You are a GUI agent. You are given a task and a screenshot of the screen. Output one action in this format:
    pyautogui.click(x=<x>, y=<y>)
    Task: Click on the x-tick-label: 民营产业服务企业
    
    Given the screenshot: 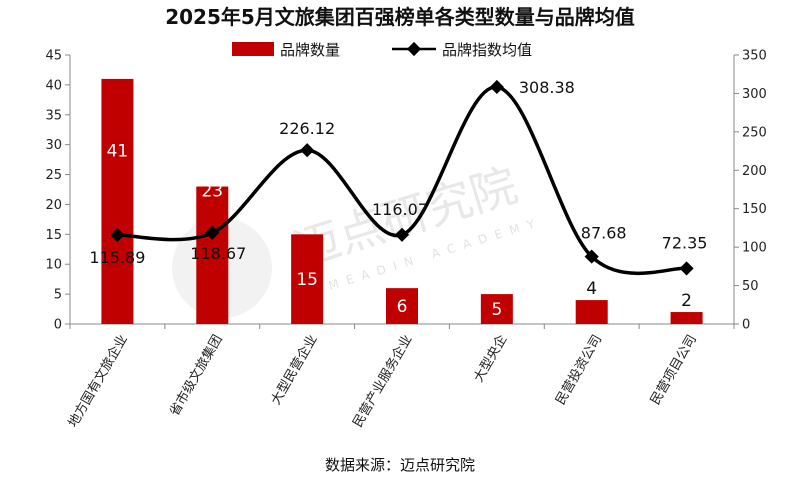 What is the action you would take?
    pyautogui.click(x=383, y=381)
    